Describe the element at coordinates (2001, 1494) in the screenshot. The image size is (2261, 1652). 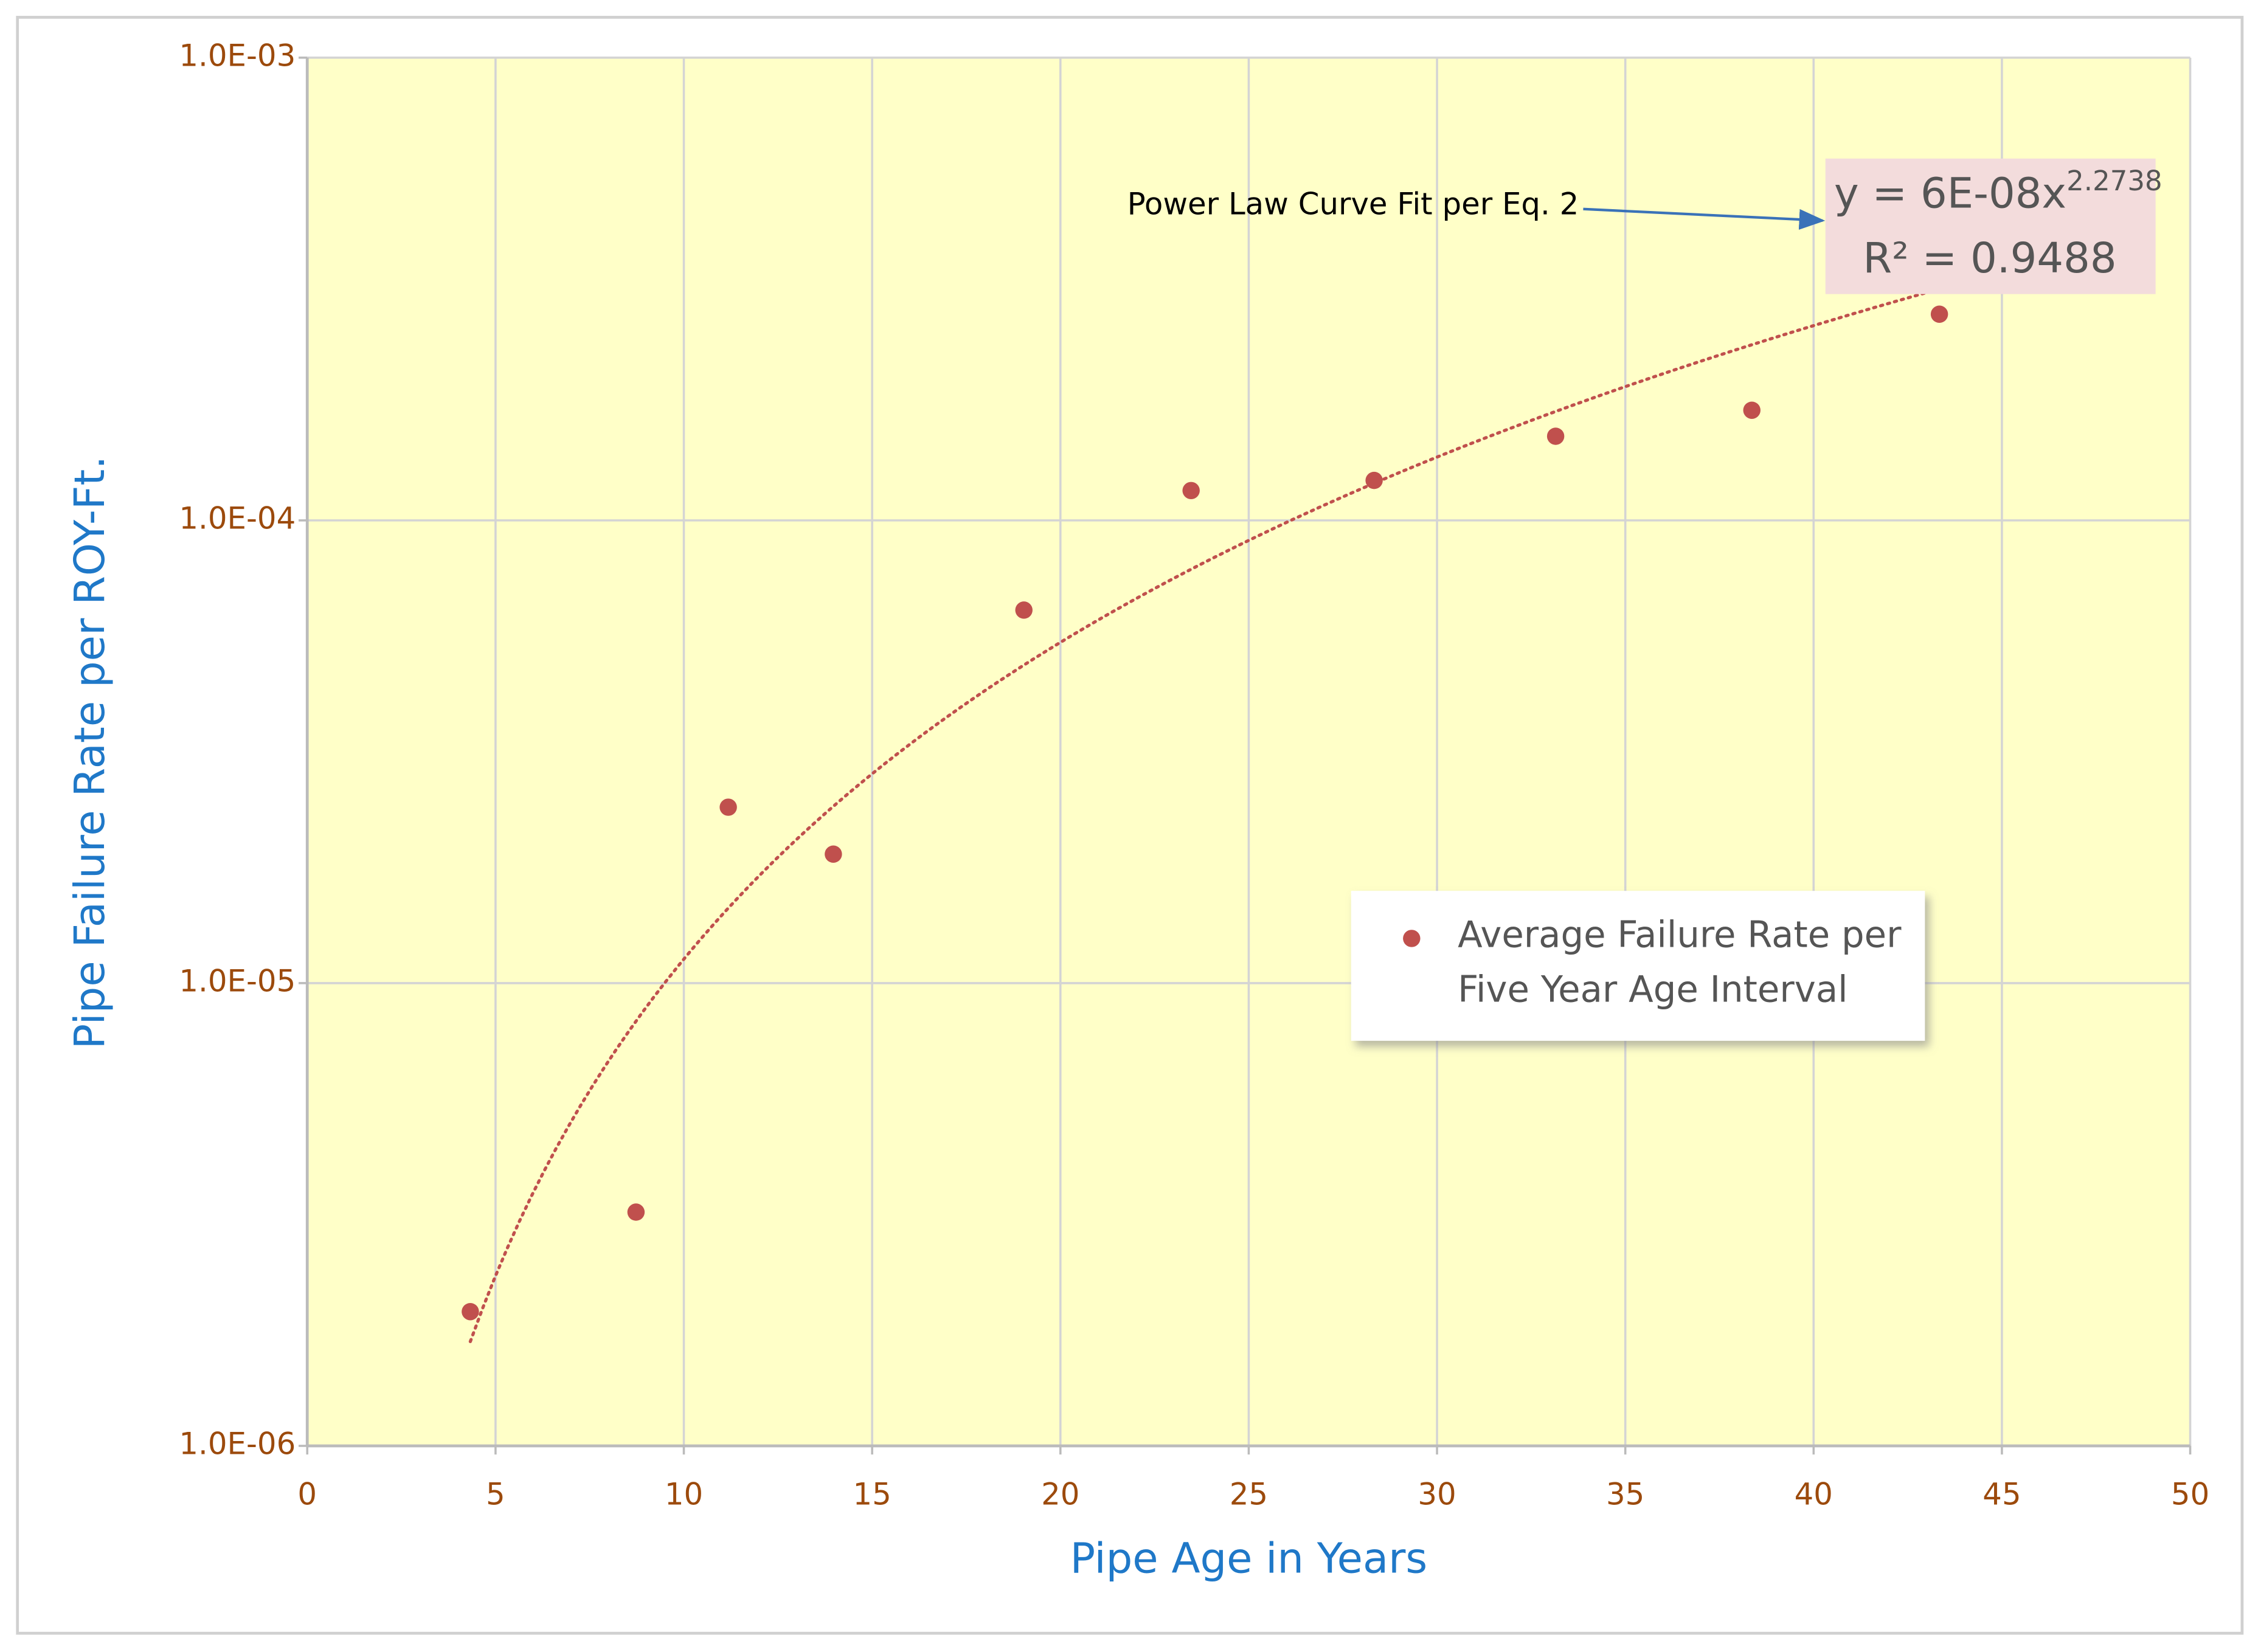
I see `x-tick-label: 45` at that location.